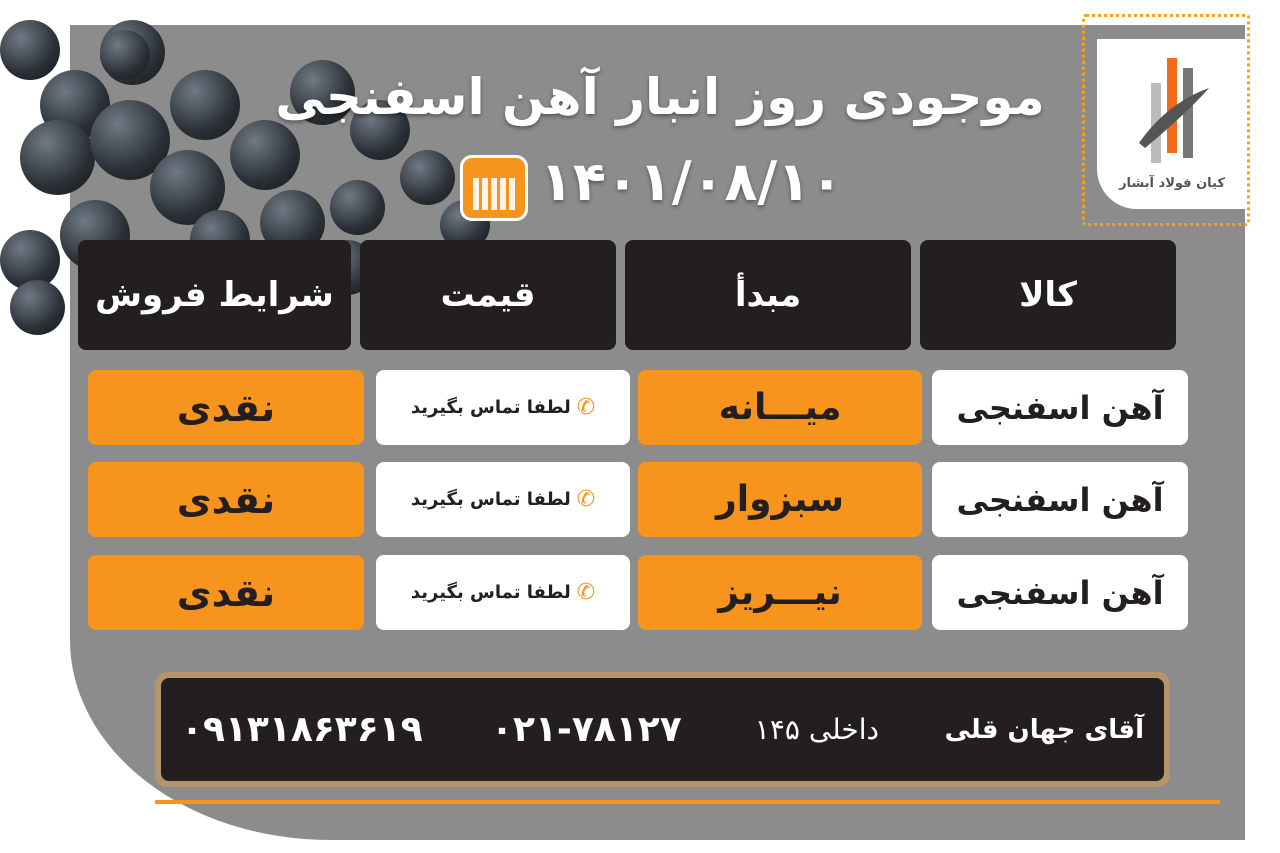 This screenshot has height=853, width=1280. What do you see at coordinates (687, 802) in the screenshot?
I see `divider-line` at bounding box center [687, 802].